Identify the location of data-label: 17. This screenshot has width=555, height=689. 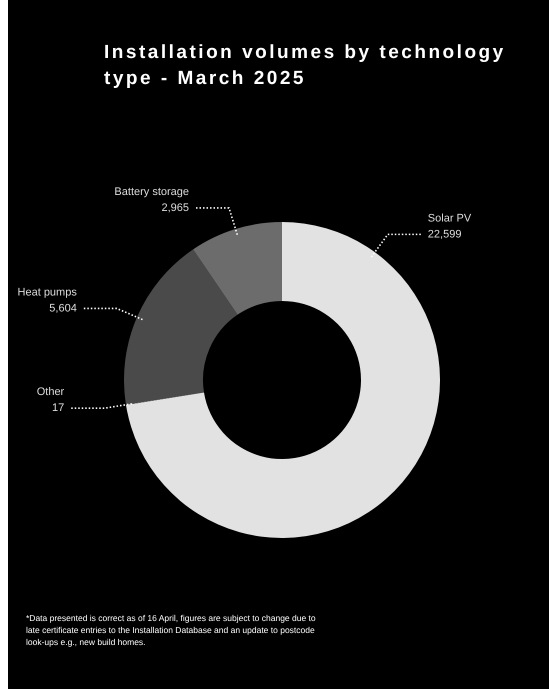
(58, 408).